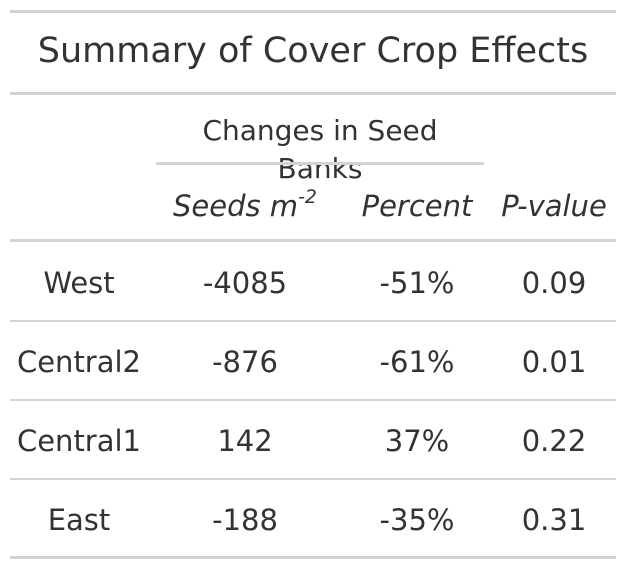 This screenshot has width=626, height=571. What do you see at coordinates (554, 441) in the screenshot?
I see `row-pvalue-value: 0.22` at bounding box center [554, 441].